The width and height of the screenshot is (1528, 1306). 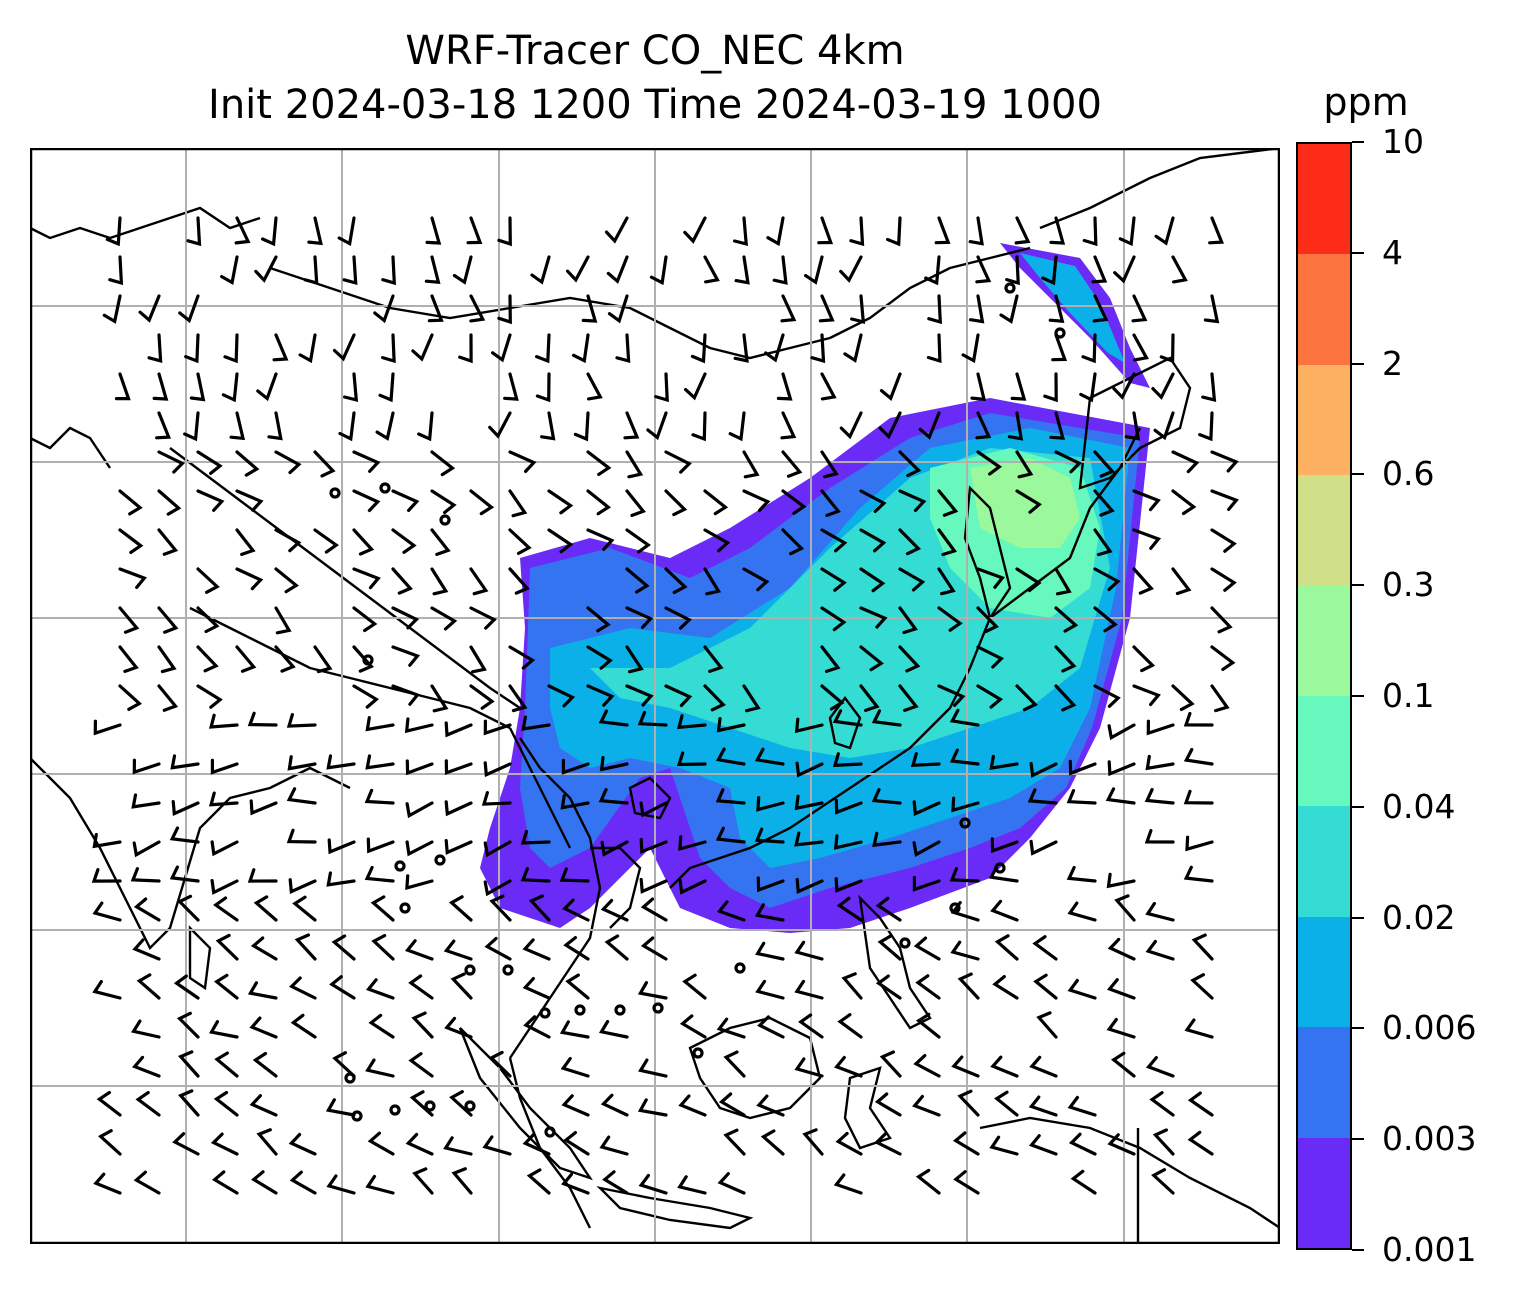 What do you see at coordinates (1392, 252) in the screenshot?
I see `colorbar-tick-label: 4` at bounding box center [1392, 252].